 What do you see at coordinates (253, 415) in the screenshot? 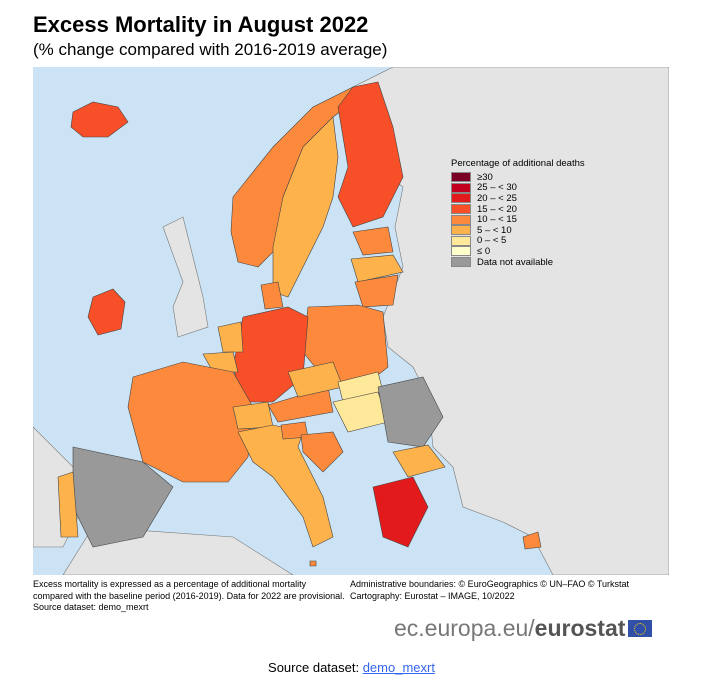
I see `country-switzerland` at bounding box center [253, 415].